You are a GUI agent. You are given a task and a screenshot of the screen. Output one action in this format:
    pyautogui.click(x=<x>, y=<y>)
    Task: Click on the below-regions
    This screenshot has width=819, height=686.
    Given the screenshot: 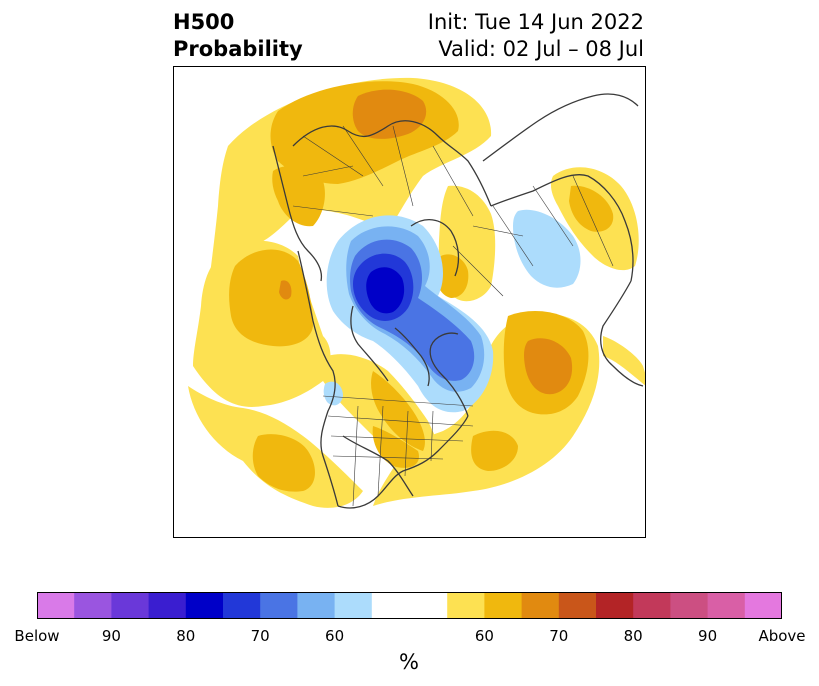 What is the action you would take?
    pyautogui.click(x=452, y=311)
    